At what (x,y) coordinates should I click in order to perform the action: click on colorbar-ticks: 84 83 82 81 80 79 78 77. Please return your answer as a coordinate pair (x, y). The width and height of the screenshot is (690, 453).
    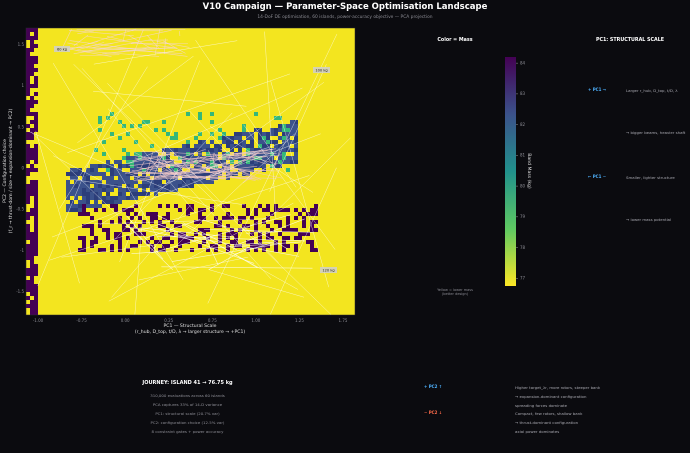
    Looking at the image, I should click on (521, 170).